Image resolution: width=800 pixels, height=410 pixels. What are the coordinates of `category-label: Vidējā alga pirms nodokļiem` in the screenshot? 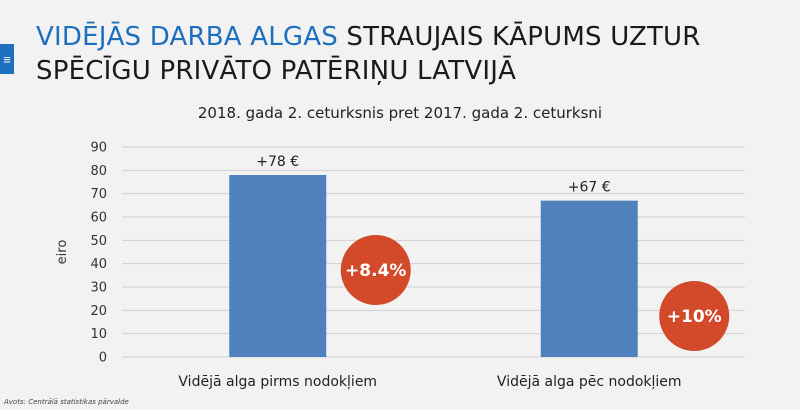 It's located at (277, 382).